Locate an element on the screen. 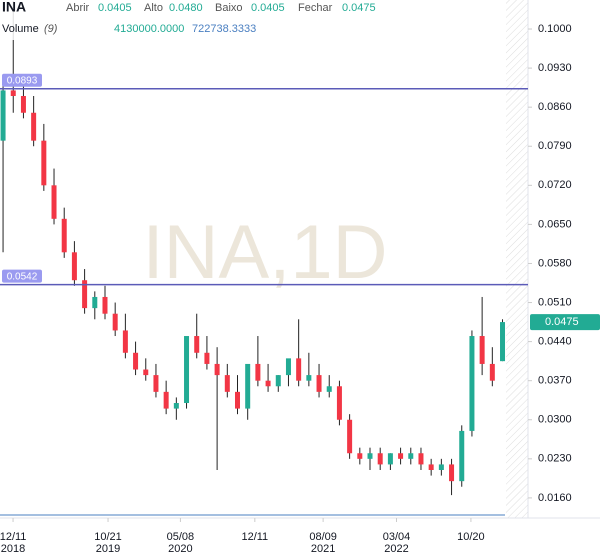 The height and width of the screenshot is (558, 600). x-tick-year: 2022 is located at coordinates (396, 549).